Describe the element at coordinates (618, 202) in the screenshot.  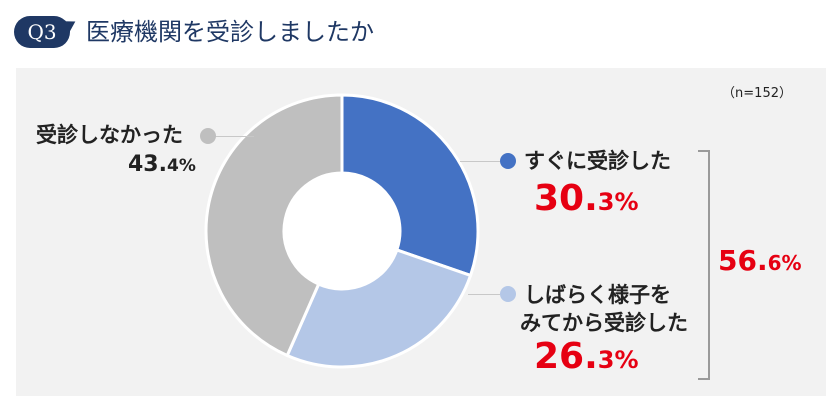
I see `value-immediate-dec: 3%` at that location.